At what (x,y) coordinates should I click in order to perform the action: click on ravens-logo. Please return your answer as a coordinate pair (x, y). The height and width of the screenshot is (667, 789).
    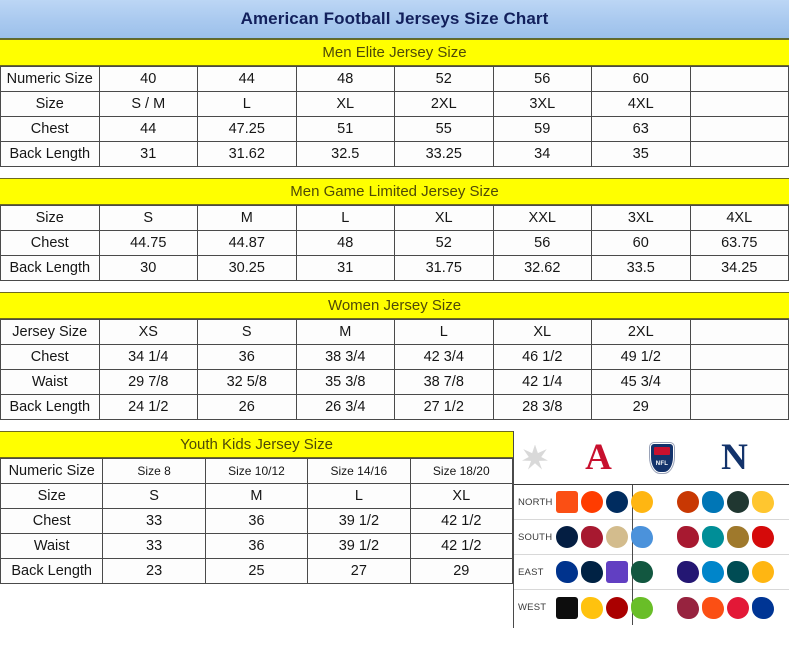
    Looking at the image, I should click on (688, 572).